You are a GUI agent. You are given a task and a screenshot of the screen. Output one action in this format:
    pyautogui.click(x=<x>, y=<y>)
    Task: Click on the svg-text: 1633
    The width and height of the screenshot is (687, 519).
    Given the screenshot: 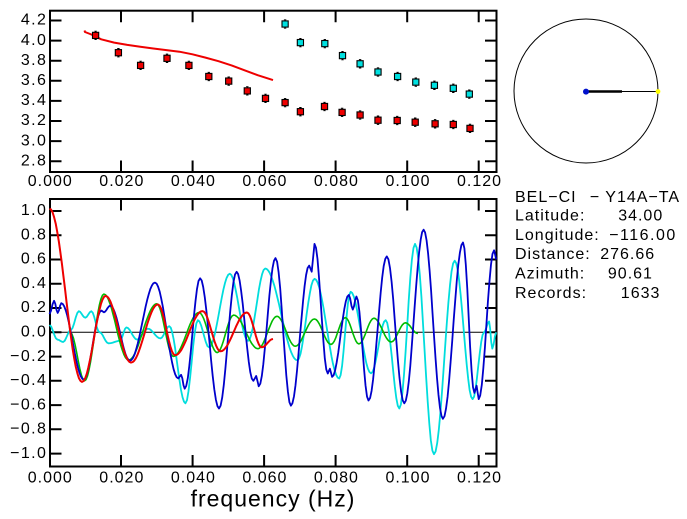 What is the action you would take?
    pyautogui.click(x=641, y=293)
    